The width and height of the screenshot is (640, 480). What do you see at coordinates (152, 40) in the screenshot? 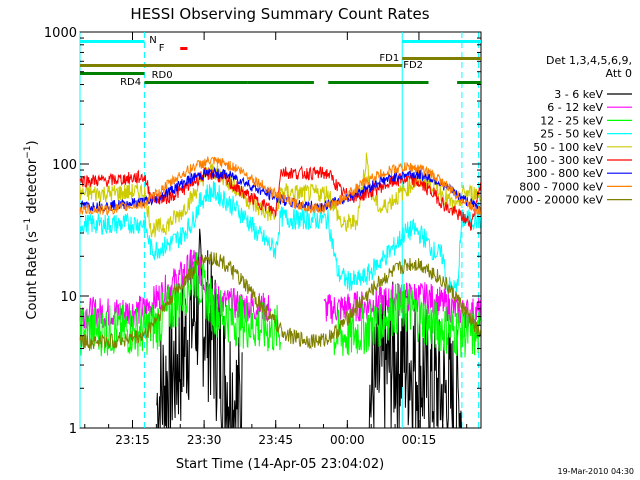
I see `flag-n-label: N` at bounding box center [152, 40].